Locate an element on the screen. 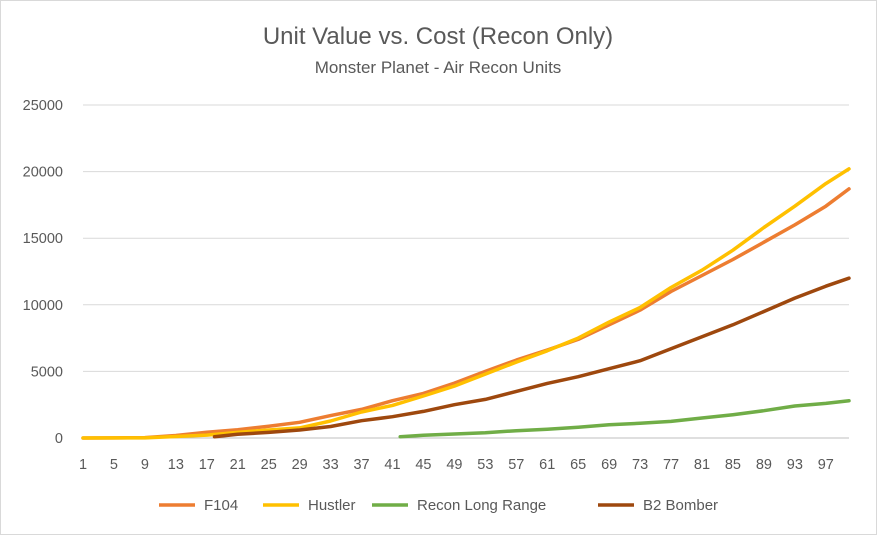 The height and width of the screenshot is (539, 877). x-tick-label: 33 is located at coordinates (331, 465).